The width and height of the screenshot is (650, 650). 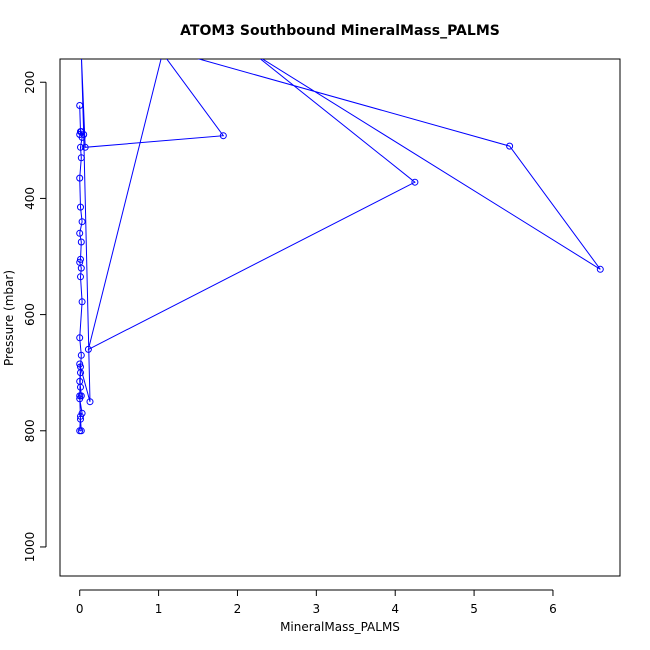 What do you see at coordinates (317, 609) in the screenshot?
I see `x-tick-label: 3` at bounding box center [317, 609].